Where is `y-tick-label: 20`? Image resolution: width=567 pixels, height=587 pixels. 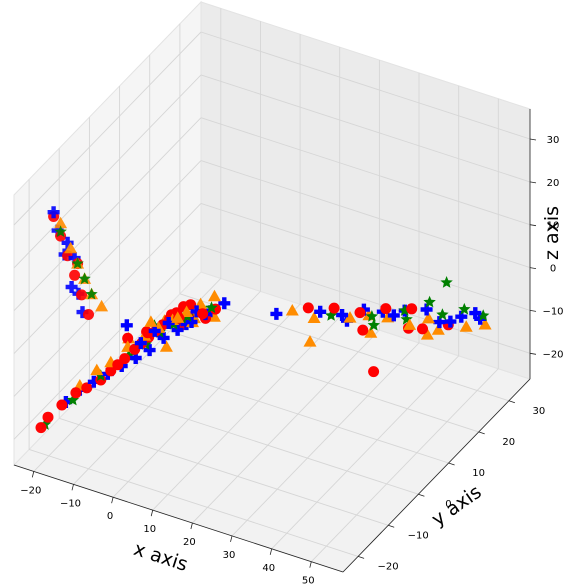 y-tick-label: 20 is located at coordinates (508, 442).